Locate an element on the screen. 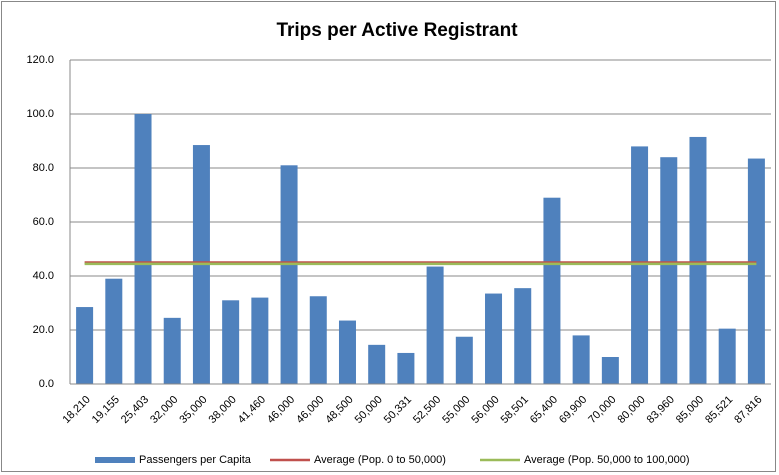 The height and width of the screenshot is (475, 779). y-tick-label: 60.0 is located at coordinates (43, 222).